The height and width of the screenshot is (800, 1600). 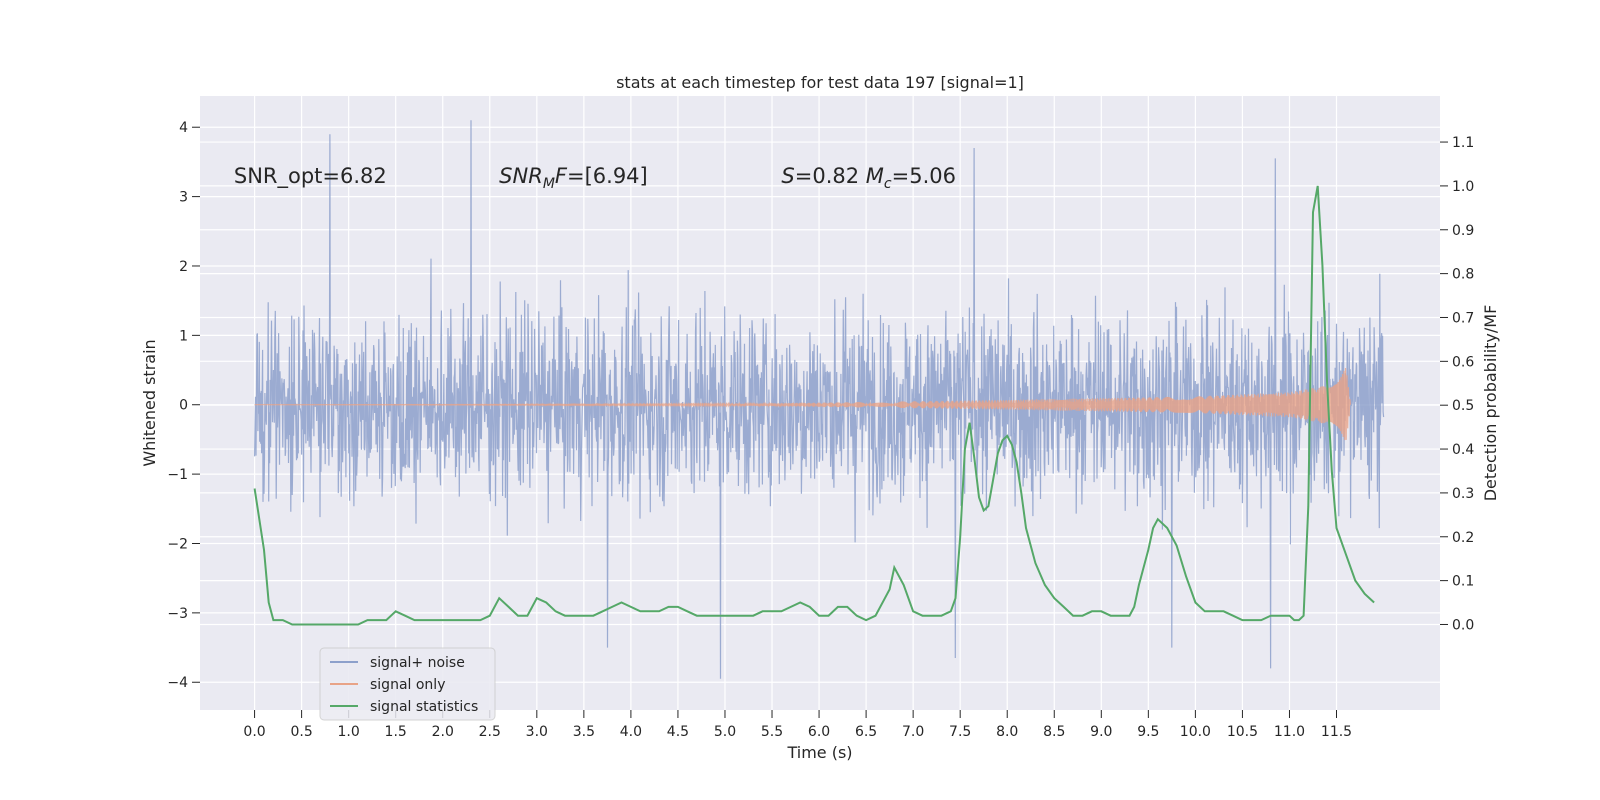 I want to click on tick-label-left-y: −3, so click(x=177, y=614).